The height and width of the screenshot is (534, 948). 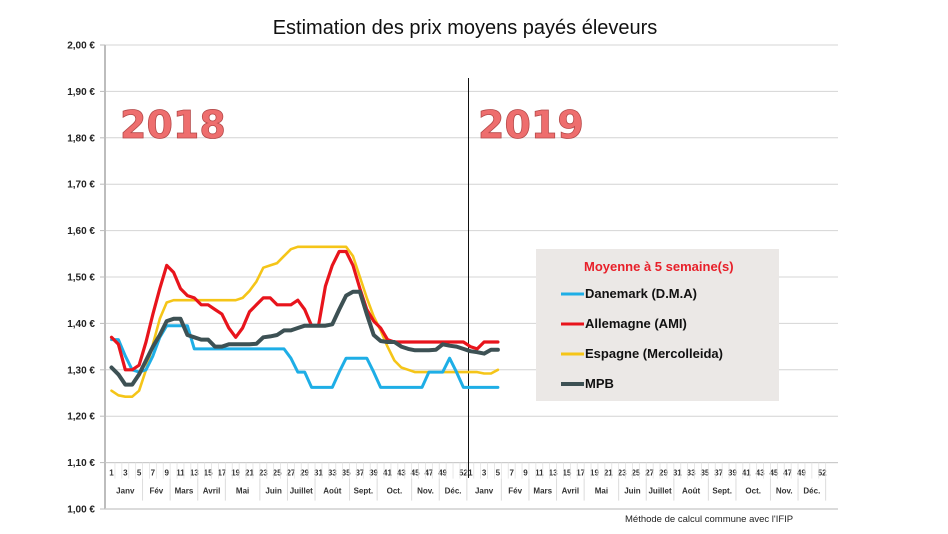 What do you see at coordinates (81, 510) in the screenshot?
I see `y-tick-label: 1,00 €` at bounding box center [81, 510].